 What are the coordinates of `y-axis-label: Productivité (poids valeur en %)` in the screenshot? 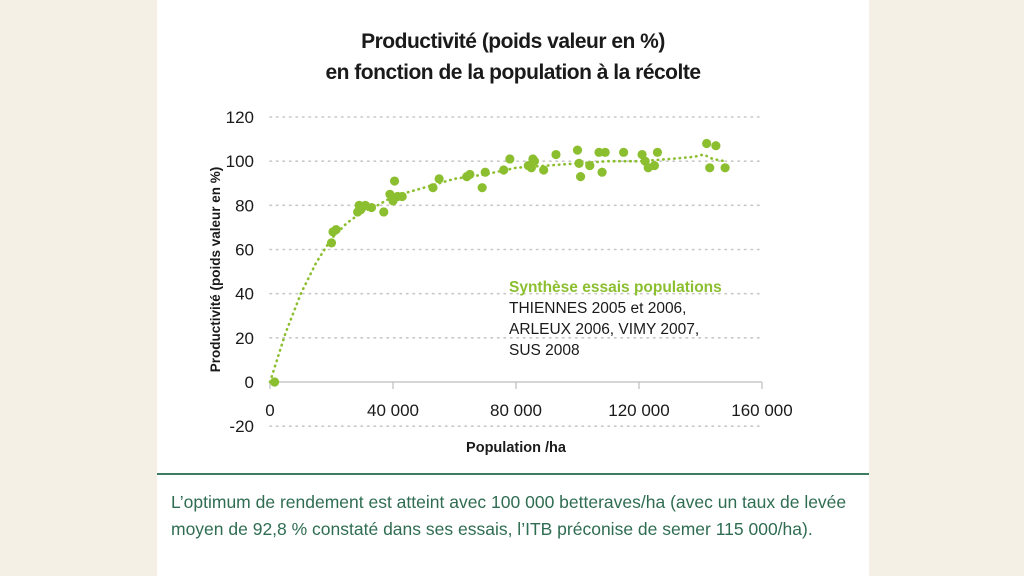 It's located at (215, 270).